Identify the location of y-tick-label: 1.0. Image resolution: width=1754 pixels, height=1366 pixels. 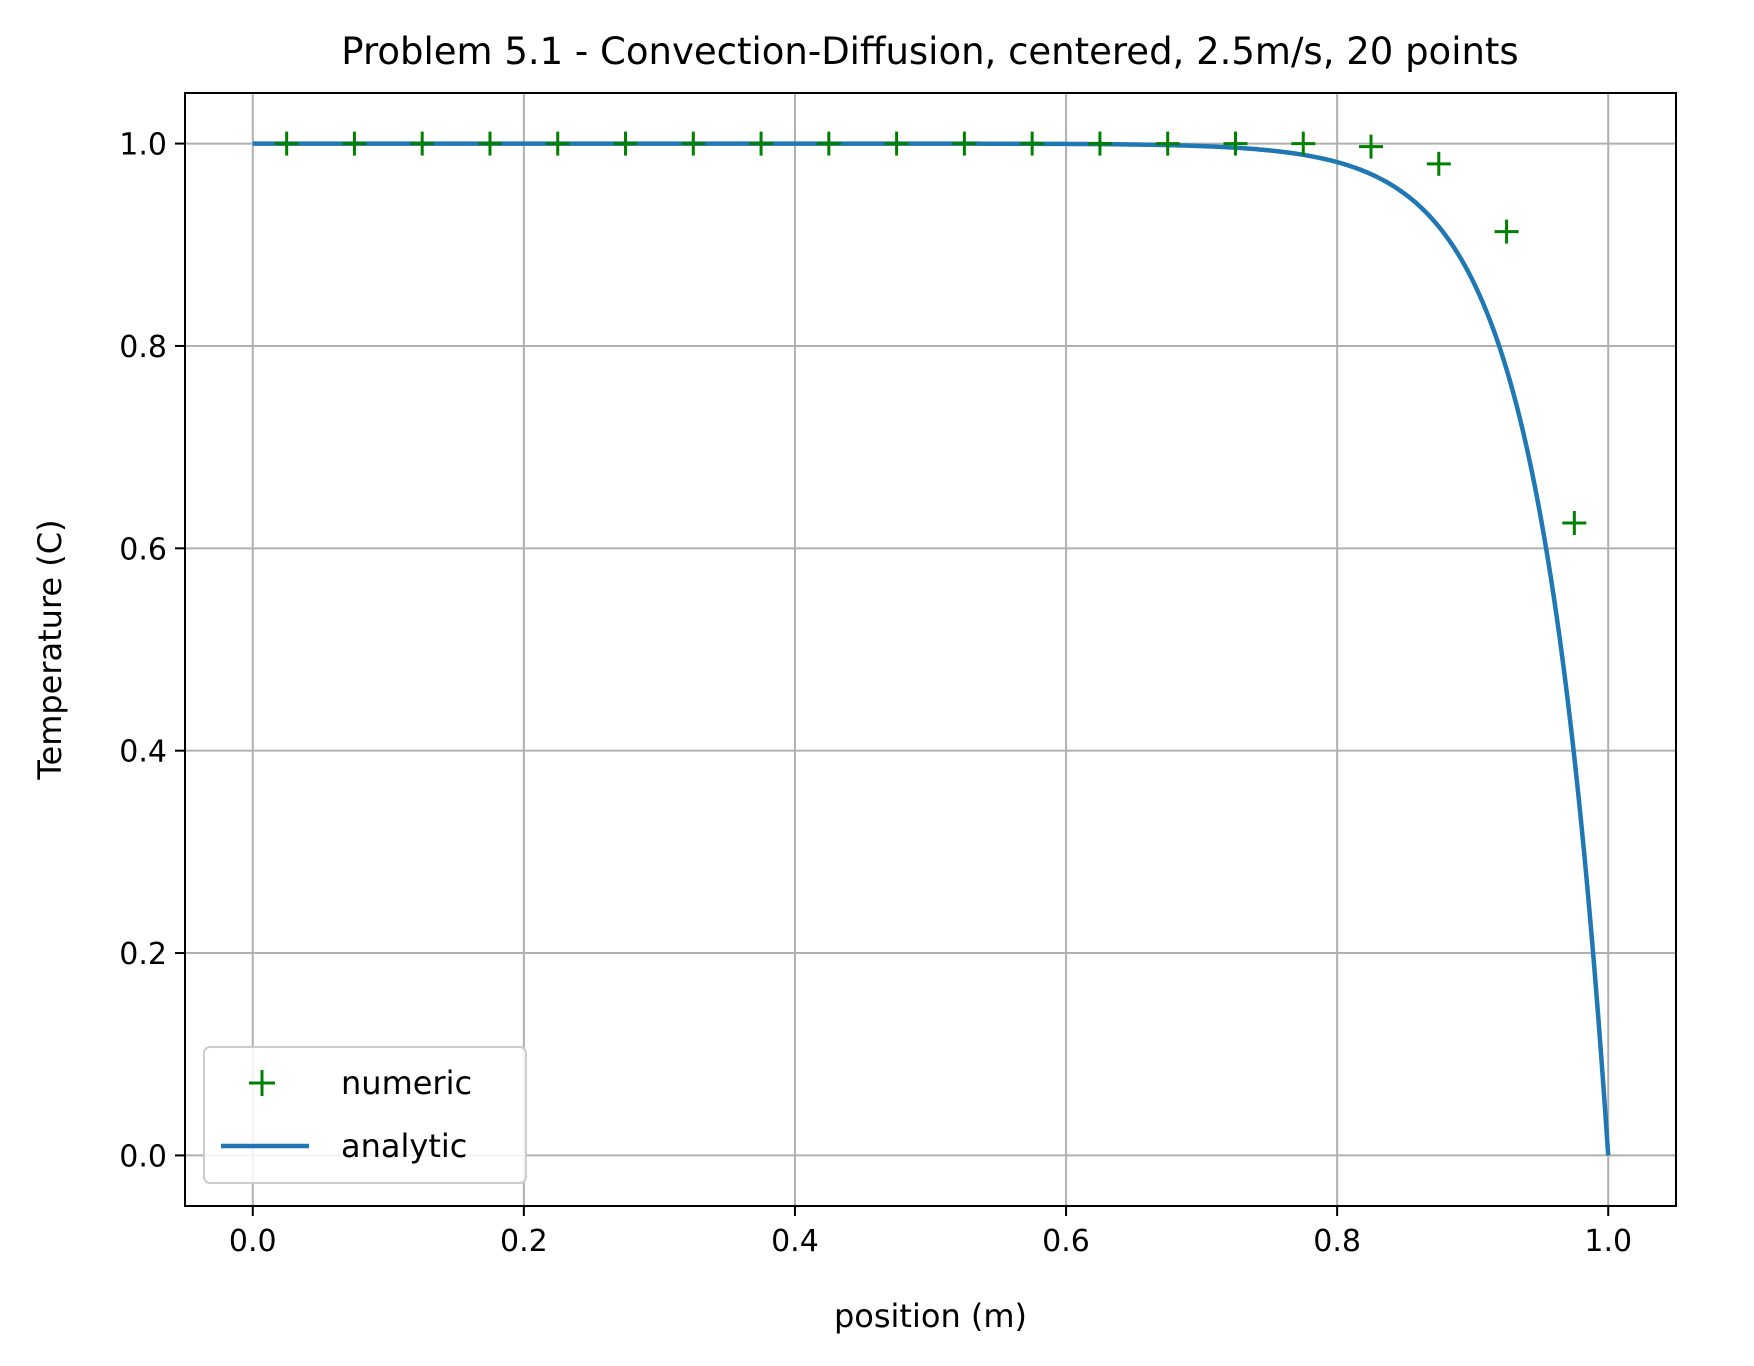
(143, 145).